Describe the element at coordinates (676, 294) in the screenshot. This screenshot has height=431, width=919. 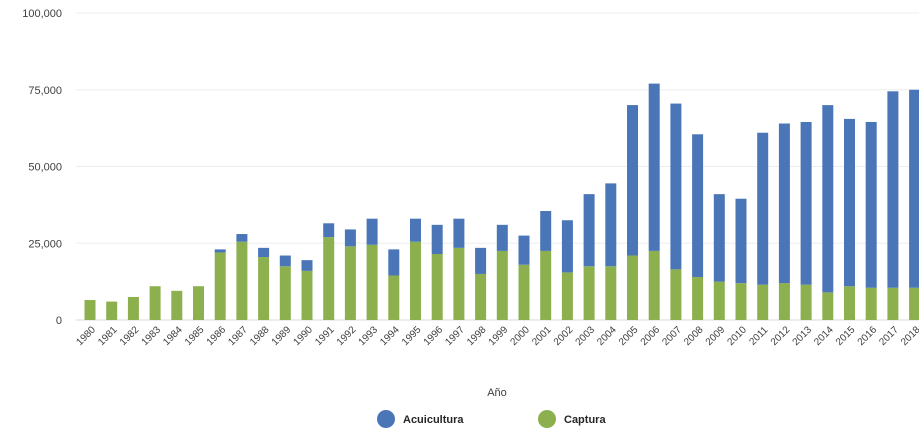
I see `bar-captura-2007` at that location.